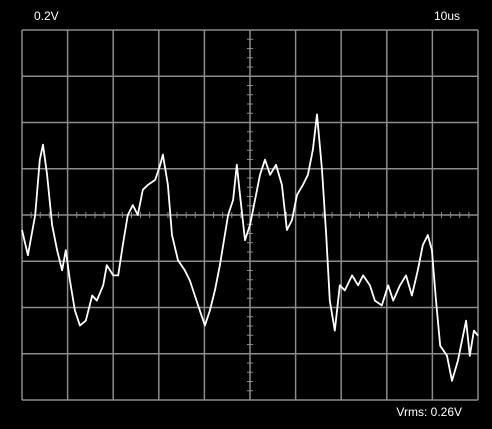 Image resolution: width=492 pixels, height=429 pixels. Describe the element at coordinates (429, 412) in the screenshot. I see `vrms-readout: Vrms: 0.26V` at that location.